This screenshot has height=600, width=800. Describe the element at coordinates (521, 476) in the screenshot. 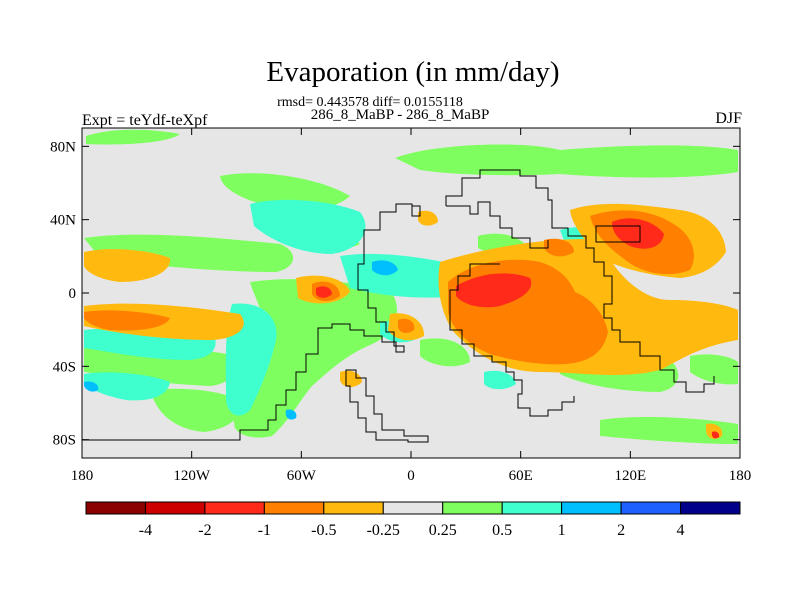

I see `lon-tick-label: 60E` at that location.